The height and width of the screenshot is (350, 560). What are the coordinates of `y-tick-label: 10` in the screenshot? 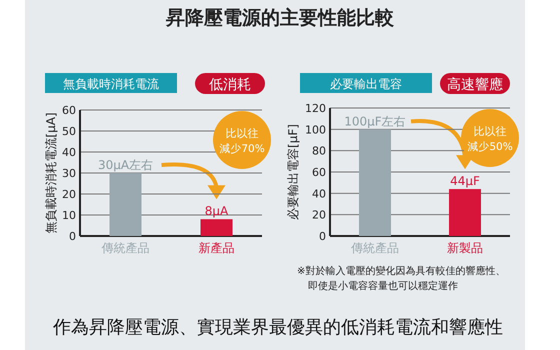 It's located at (69, 215).